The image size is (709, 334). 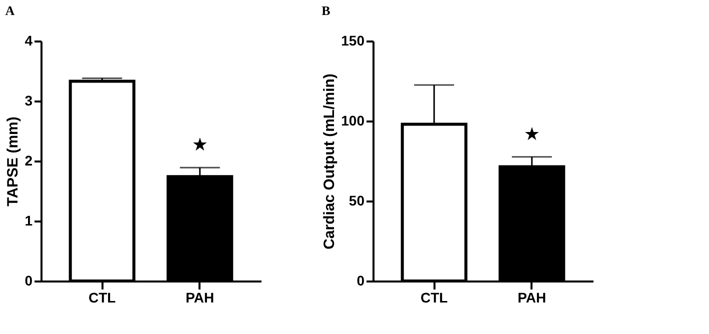 What do you see at coordinates (353, 120) in the screenshot?
I see `y-tick-label: 100` at bounding box center [353, 120].